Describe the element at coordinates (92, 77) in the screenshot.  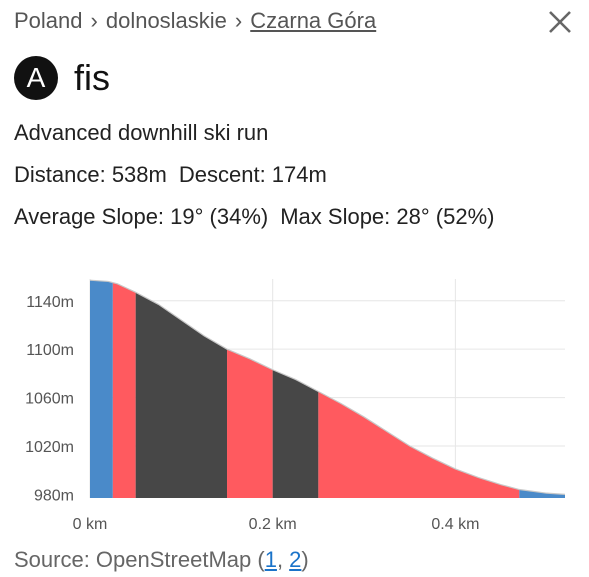
I see `page-title: fis` at that location.